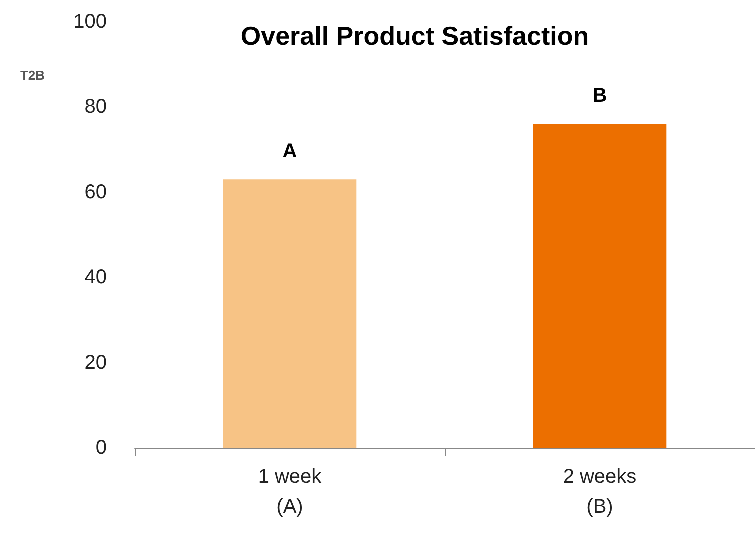 The width and height of the screenshot is (755, 548). I want to click on chart-title: Overall Product Satisfaction, so click(415, 36).